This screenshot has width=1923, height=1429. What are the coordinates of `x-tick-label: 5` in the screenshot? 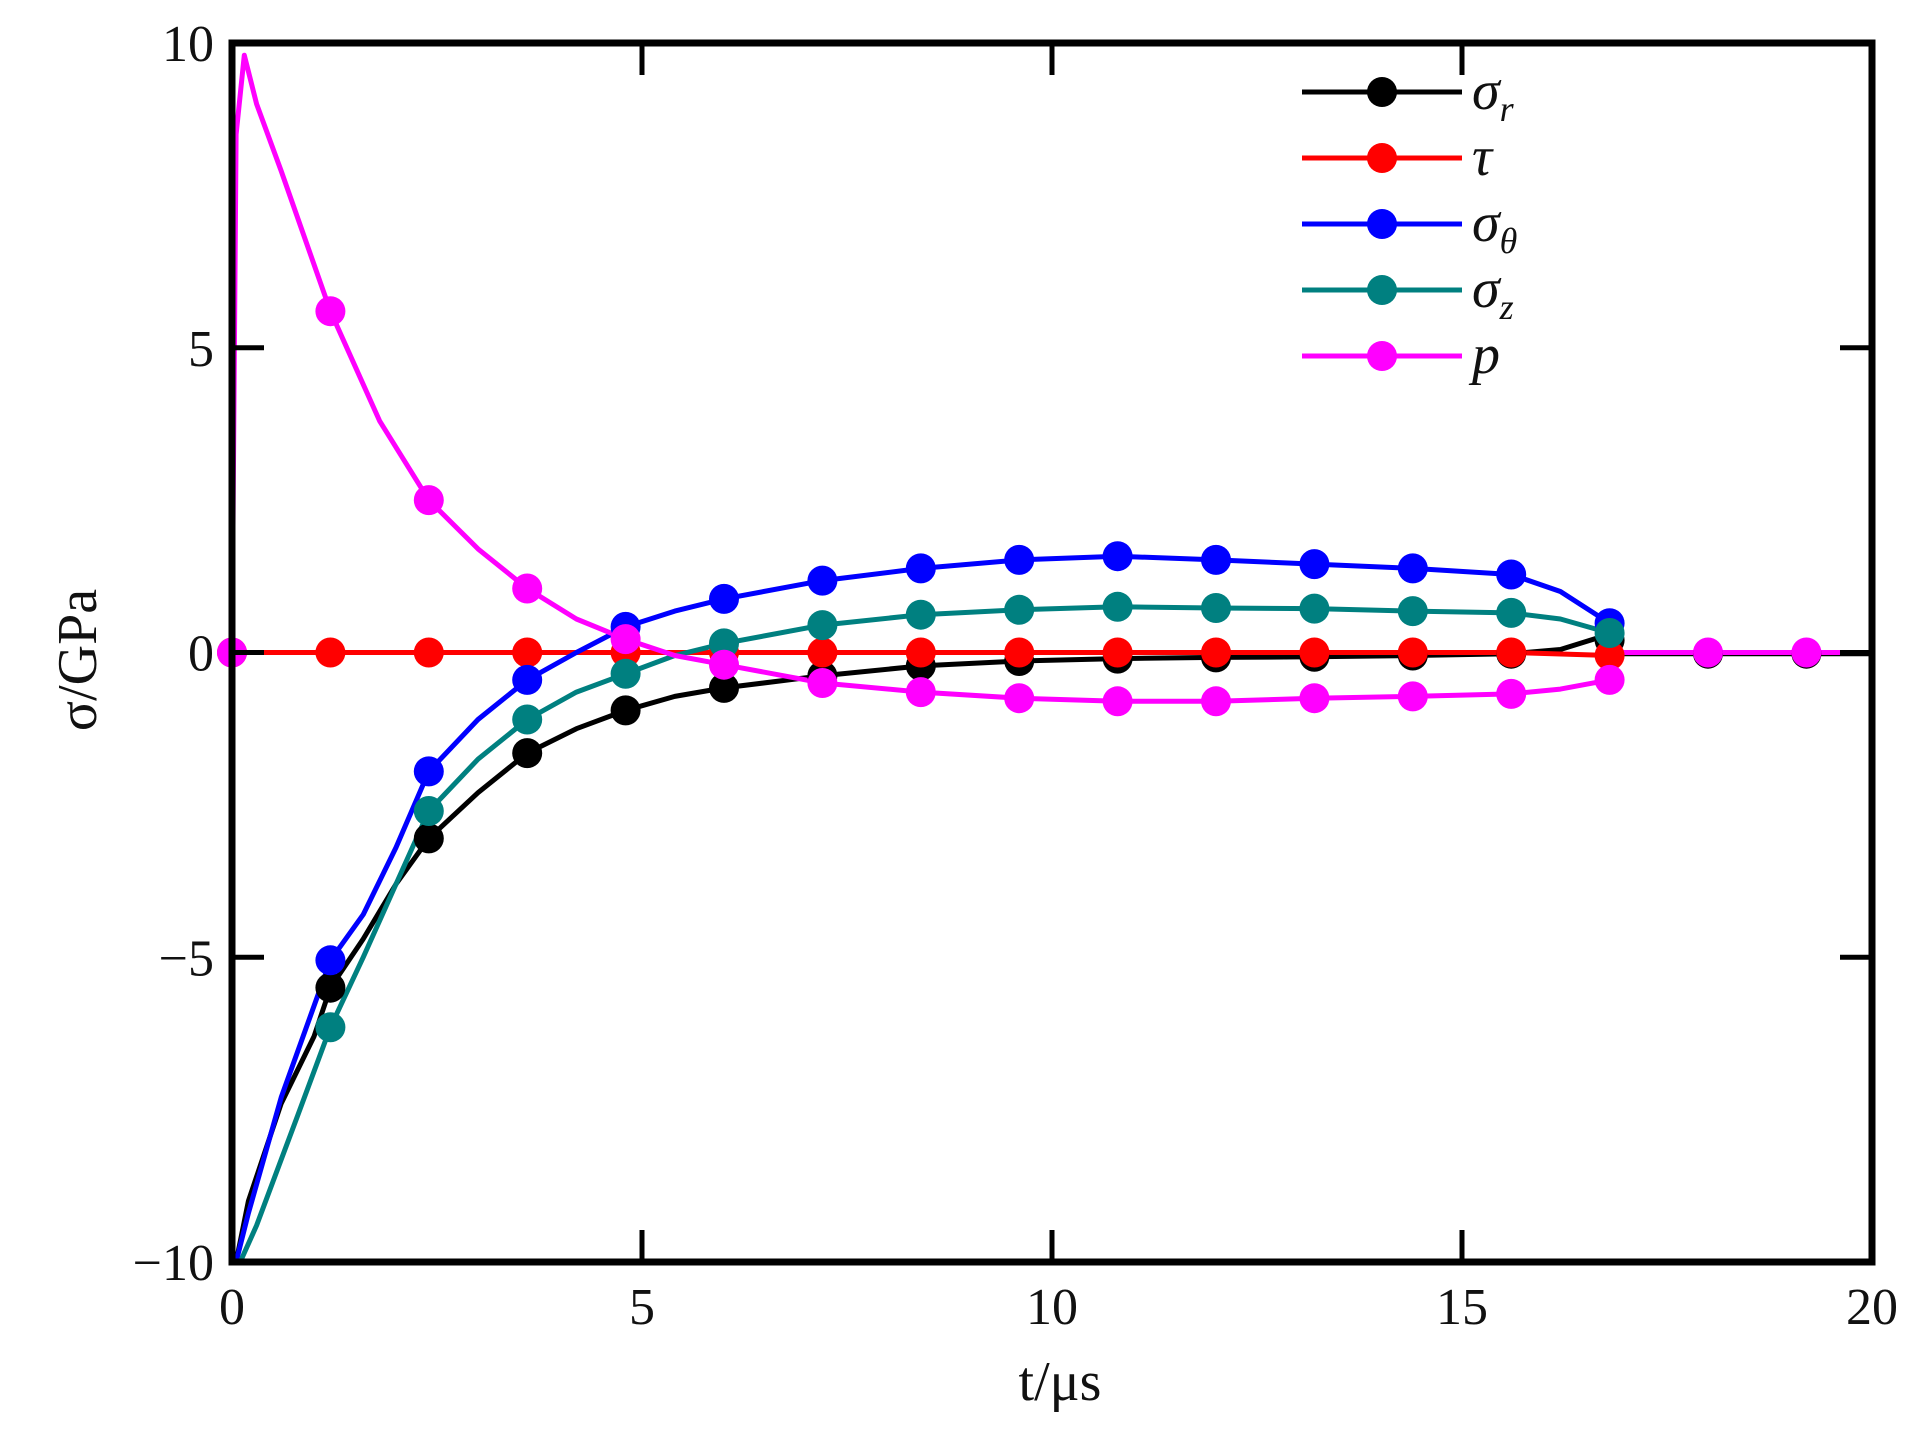 It's located at (642, 1307).